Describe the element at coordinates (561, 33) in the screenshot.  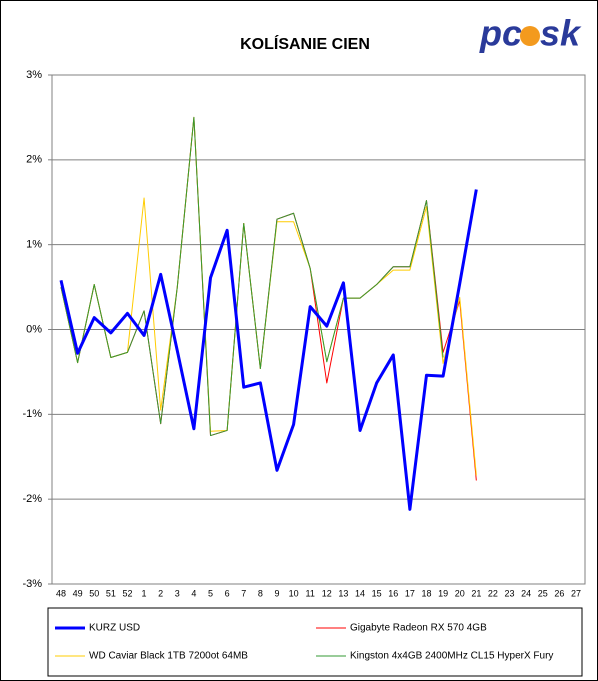
I see `logo-text: sk` at that location.